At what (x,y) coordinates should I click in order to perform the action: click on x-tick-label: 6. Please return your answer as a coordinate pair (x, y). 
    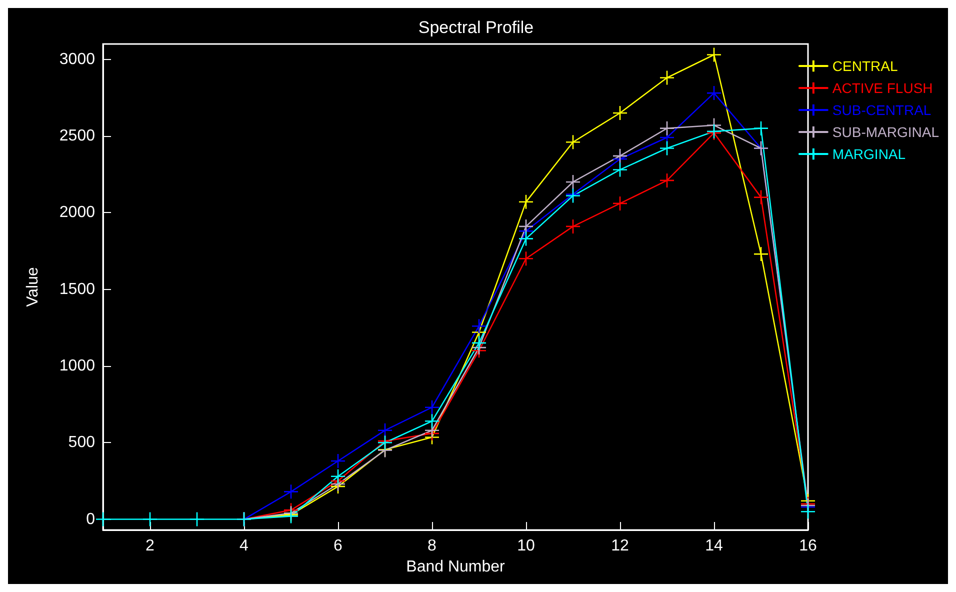
    Looking at the image, I should click on (338, 546).